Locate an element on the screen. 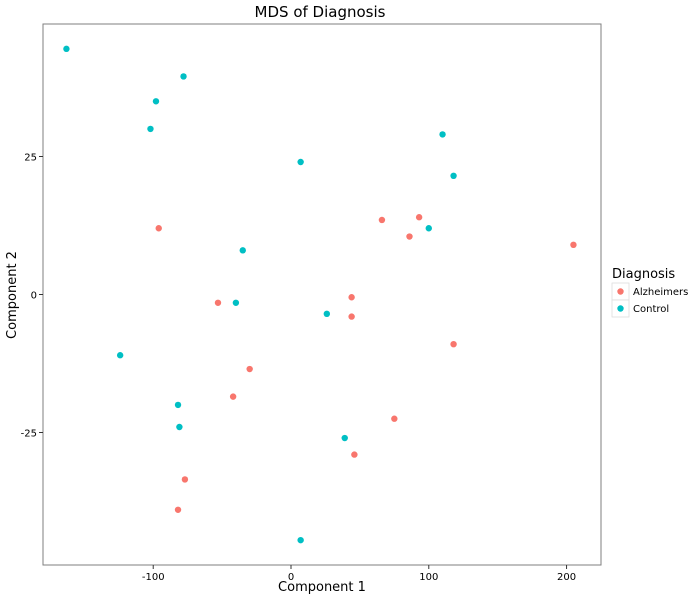 Image resolution: width=700 pixels, height=600 pixels. y-tick-label: 0 is located at coordinates (34, 296).